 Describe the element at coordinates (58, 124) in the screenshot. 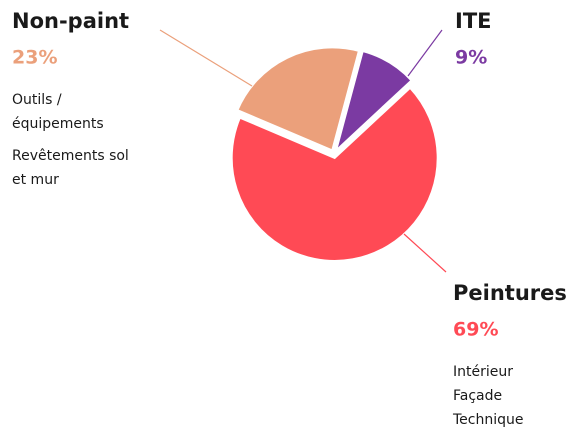

I see `slice-detail: équipements` at that location.